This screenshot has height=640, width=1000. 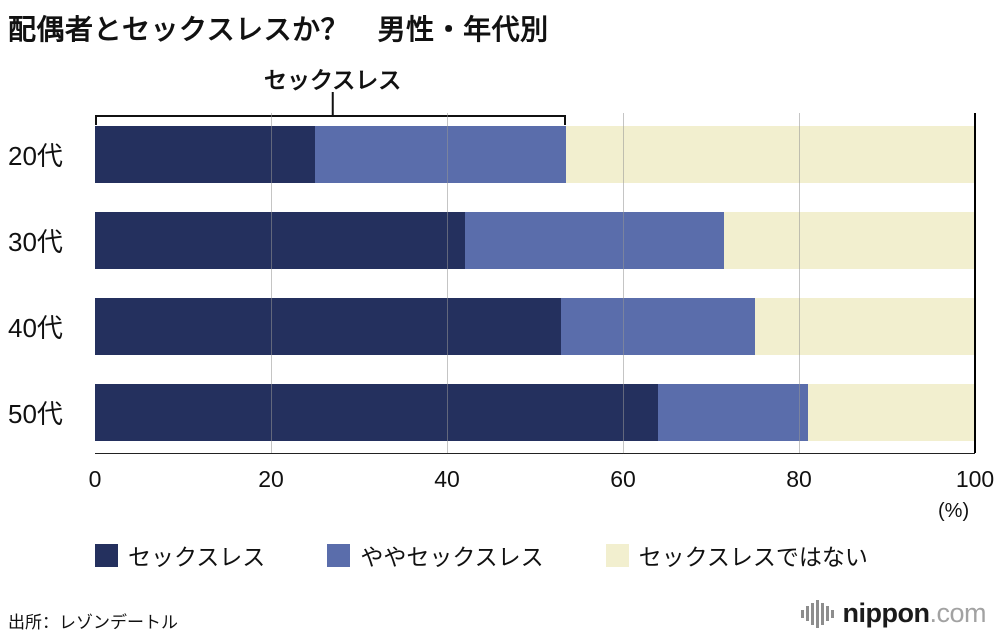 I want to click on nippon-logo-text: nippon.com, so click(x=914, y=613).